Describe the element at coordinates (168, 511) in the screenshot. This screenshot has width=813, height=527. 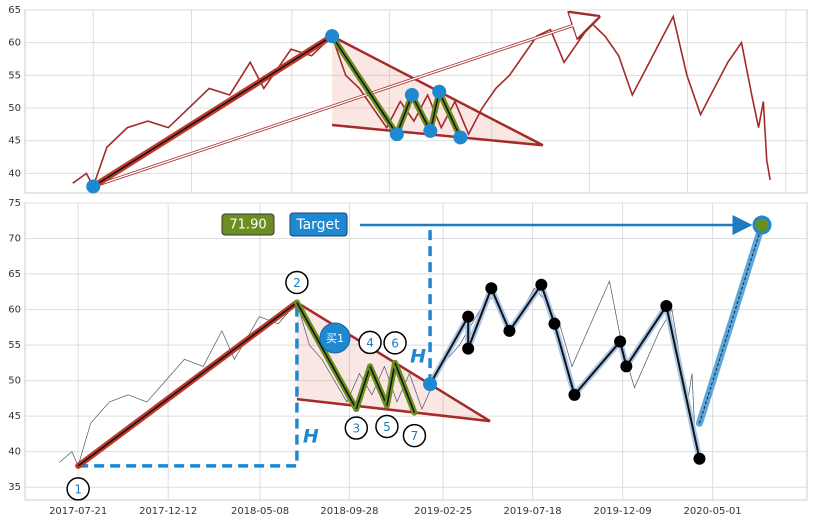
I see `x-tick-label: 2017-12-12` at that location.